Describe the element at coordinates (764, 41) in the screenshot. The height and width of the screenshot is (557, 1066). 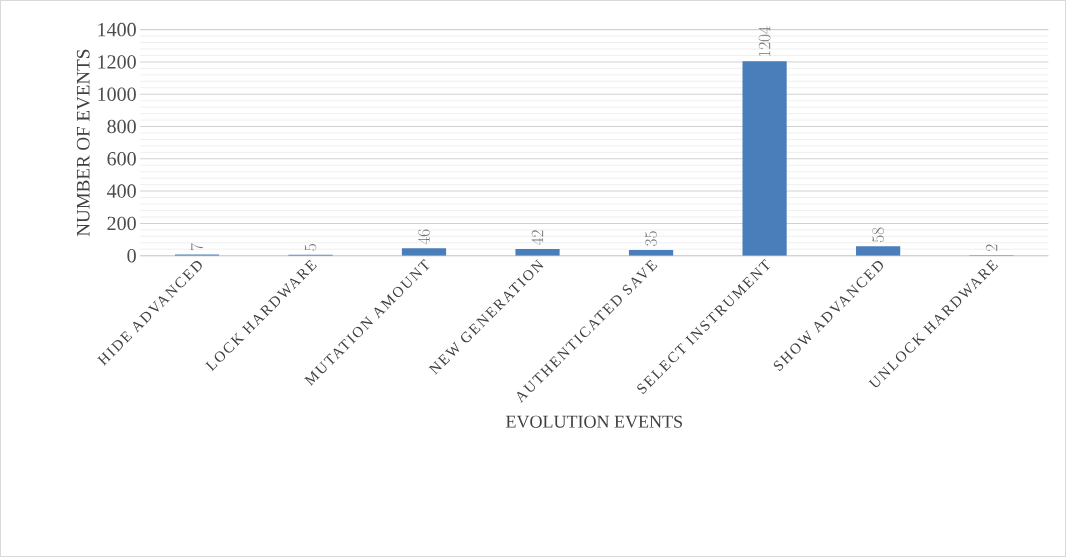
I see `data-label: 1204` at that location.